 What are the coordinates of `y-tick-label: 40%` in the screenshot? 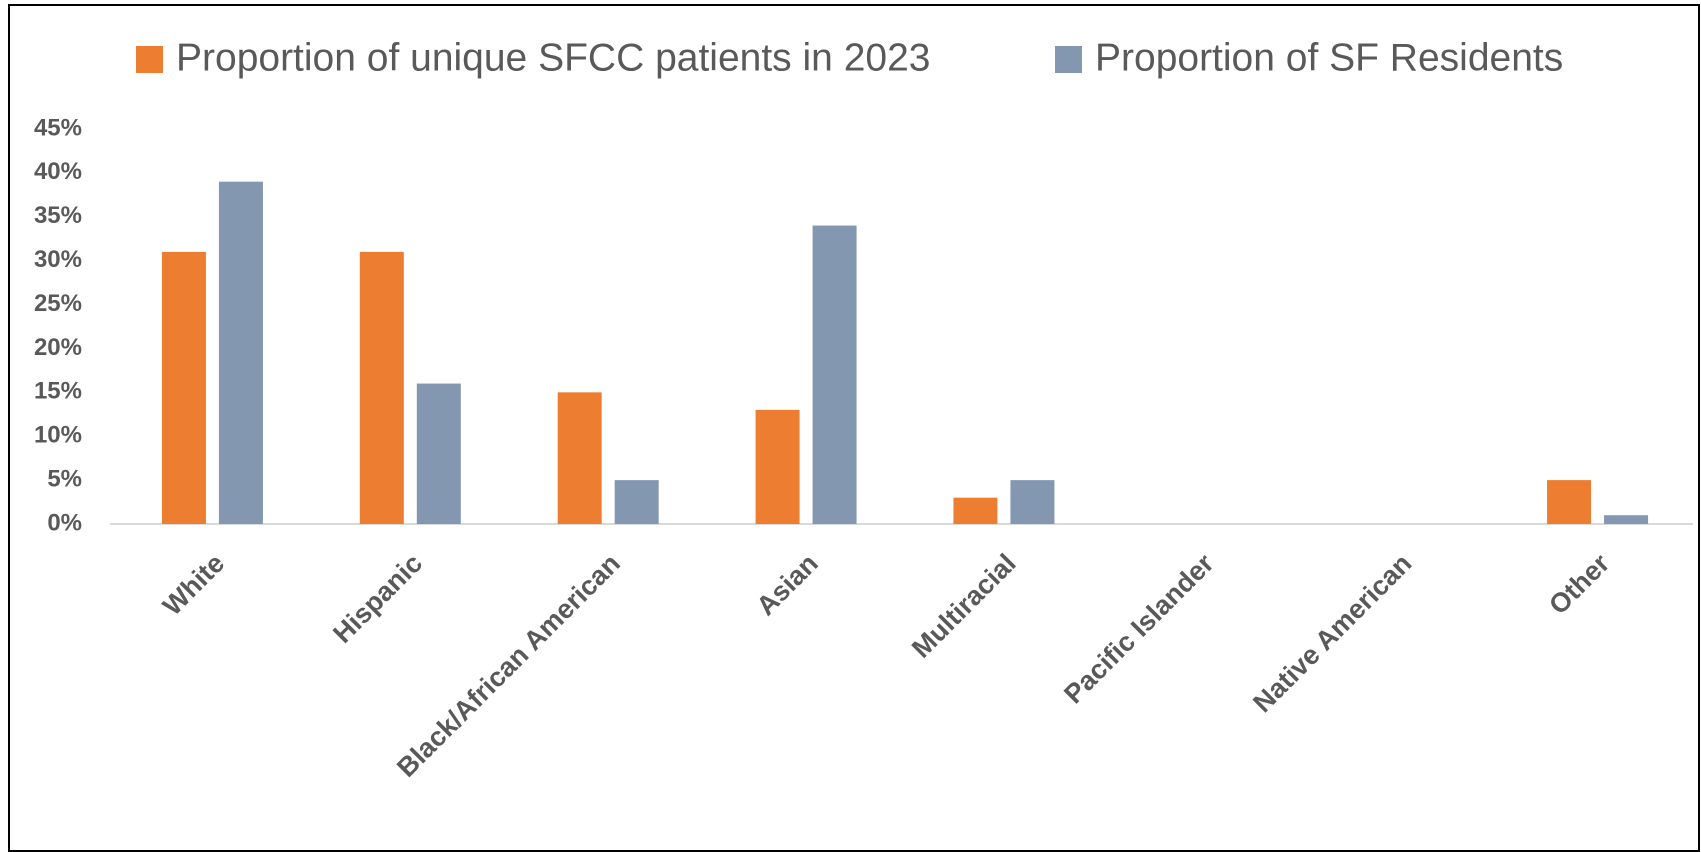 It's located at (58, 171).